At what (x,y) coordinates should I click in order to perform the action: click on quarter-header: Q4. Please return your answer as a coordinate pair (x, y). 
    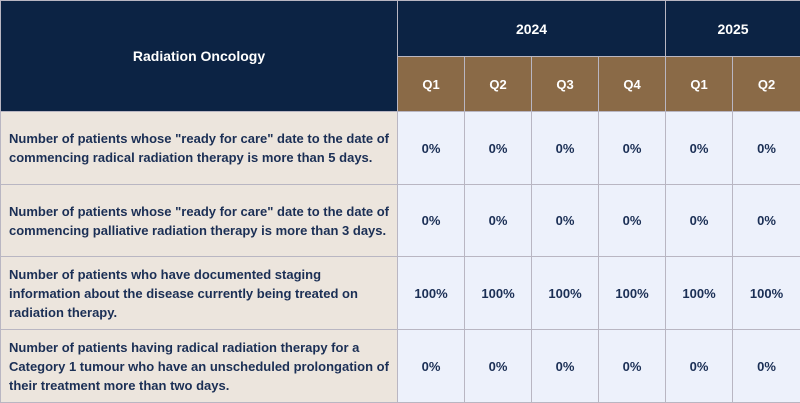
    Looking at the image, I should click on (632, 84).